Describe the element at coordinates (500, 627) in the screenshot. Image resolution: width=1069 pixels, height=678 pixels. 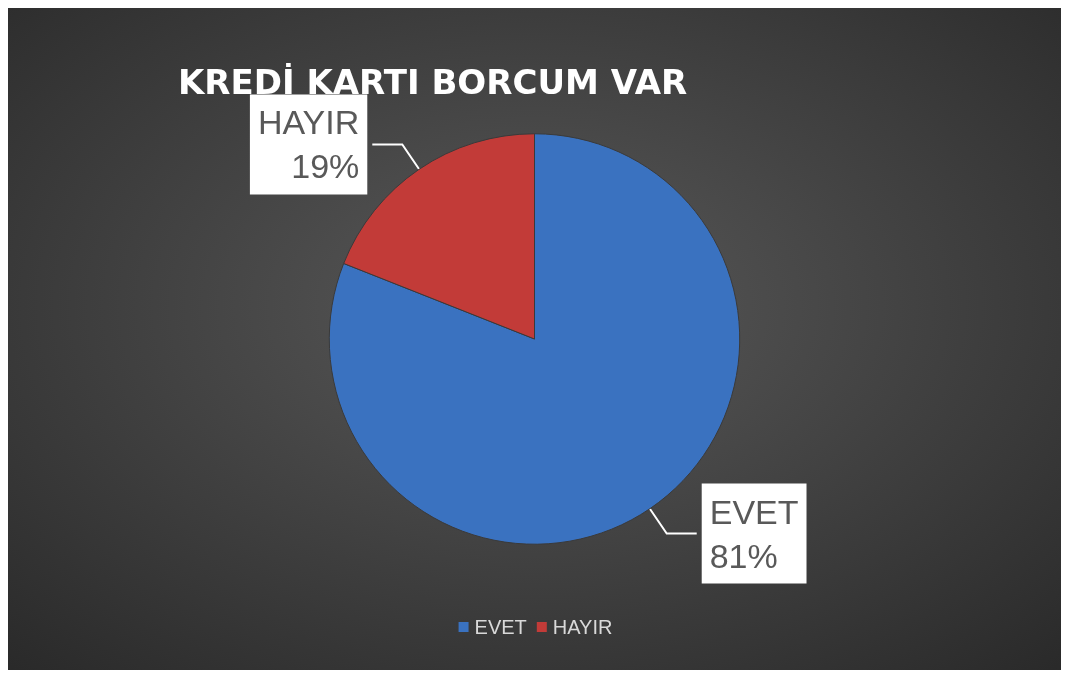
I see `legend-label: EVET` at that location.